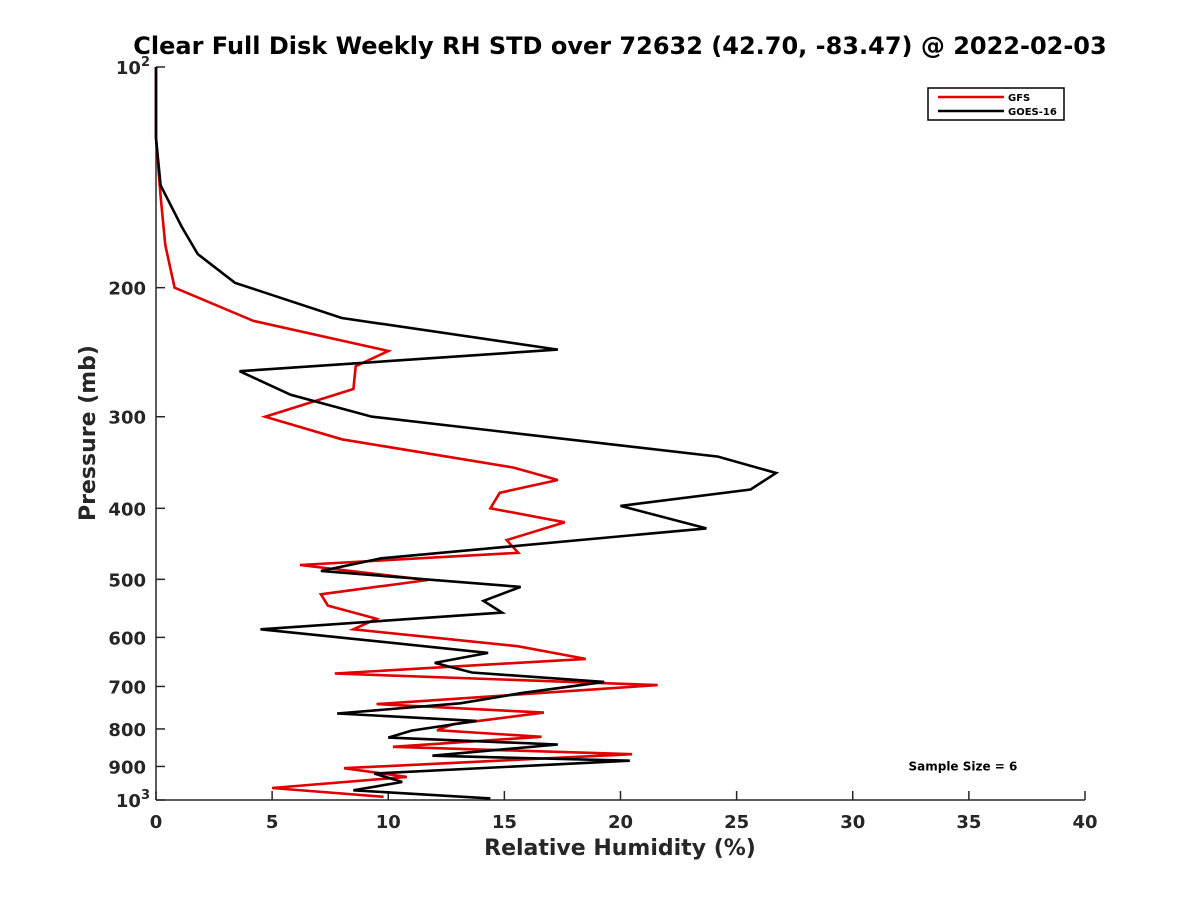  What do you see at coordinates (968, 822) in the screenshot?
I see `x-tick-label: 35` at bounding box center [968, 822].